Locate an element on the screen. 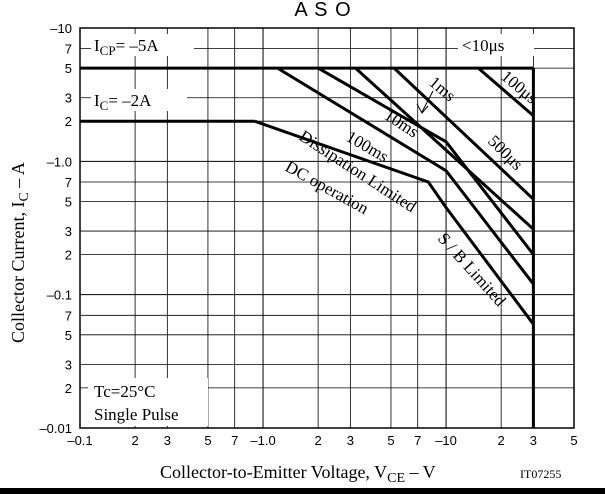 The width and height of the screenshot is (605, 494). ic-label-bg is located at coordinates (139, 100).